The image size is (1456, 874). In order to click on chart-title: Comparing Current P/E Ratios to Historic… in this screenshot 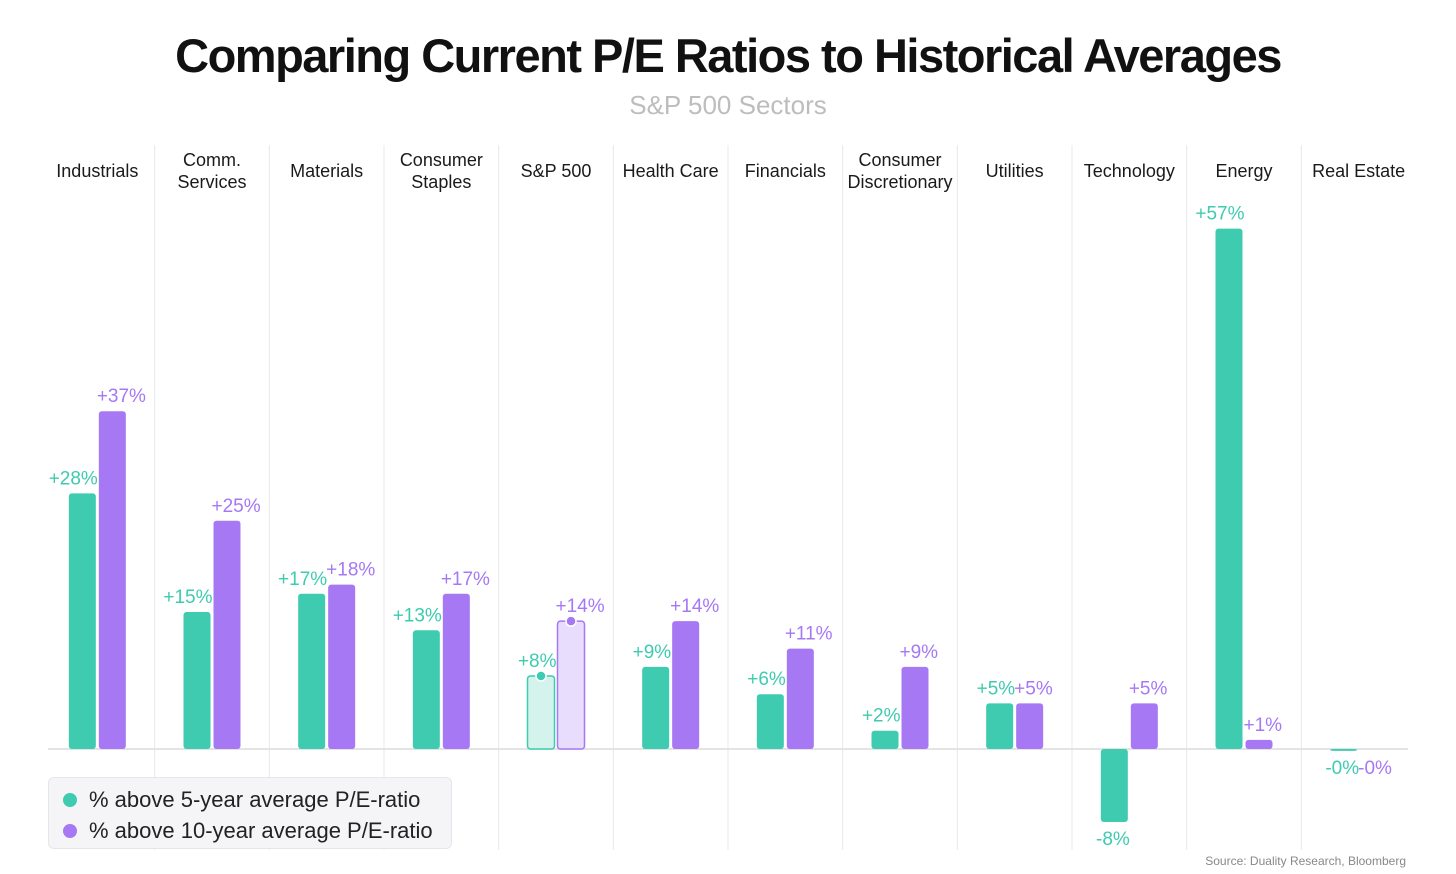, I will do `click(728, 55)`.